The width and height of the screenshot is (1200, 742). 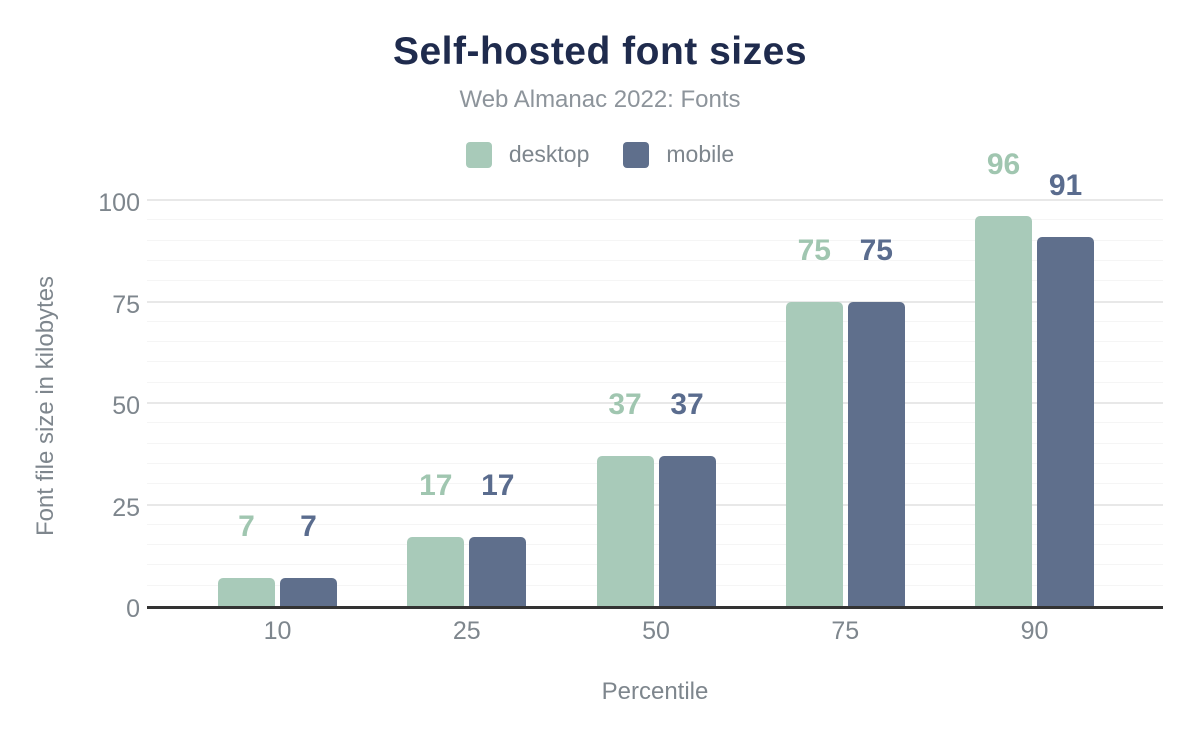 I want to click on y-tick-0: 0, so click(x=133, y=609).